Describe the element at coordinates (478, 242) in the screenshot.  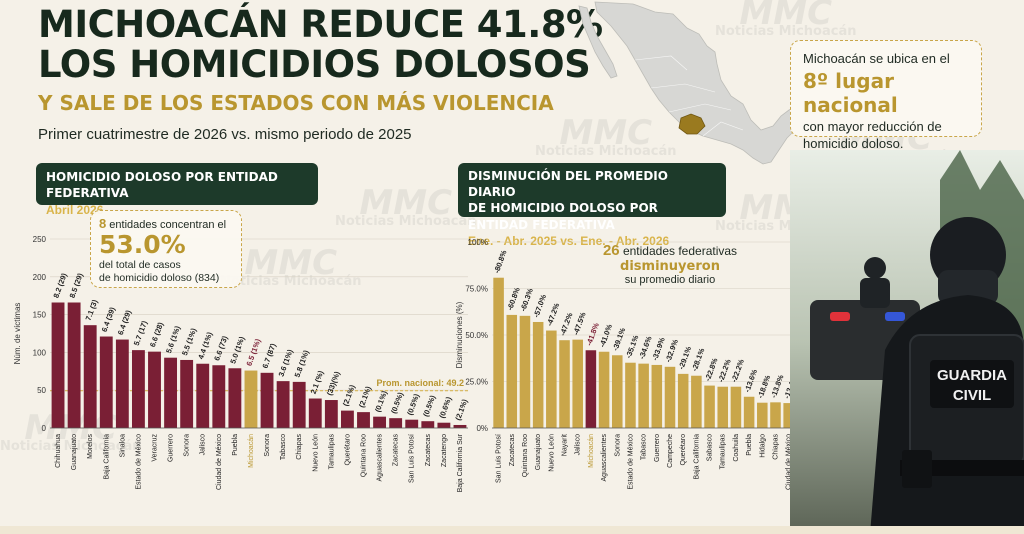
I see `y-tick-label: 100%` at that location.